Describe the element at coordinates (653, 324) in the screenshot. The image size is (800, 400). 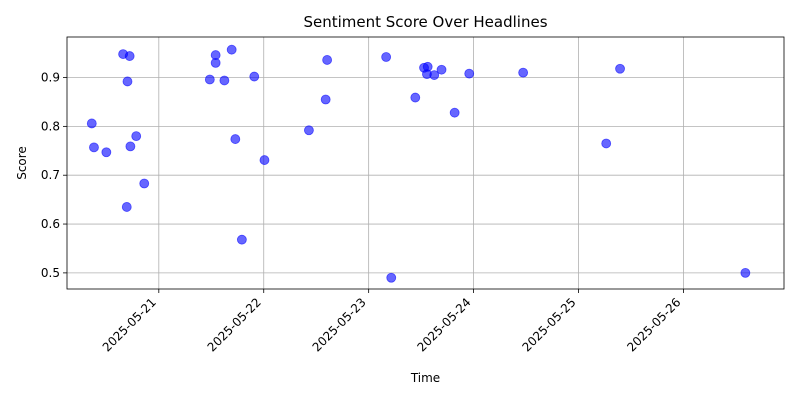
I see `x-tick-label: 2025-05-26` at that location.